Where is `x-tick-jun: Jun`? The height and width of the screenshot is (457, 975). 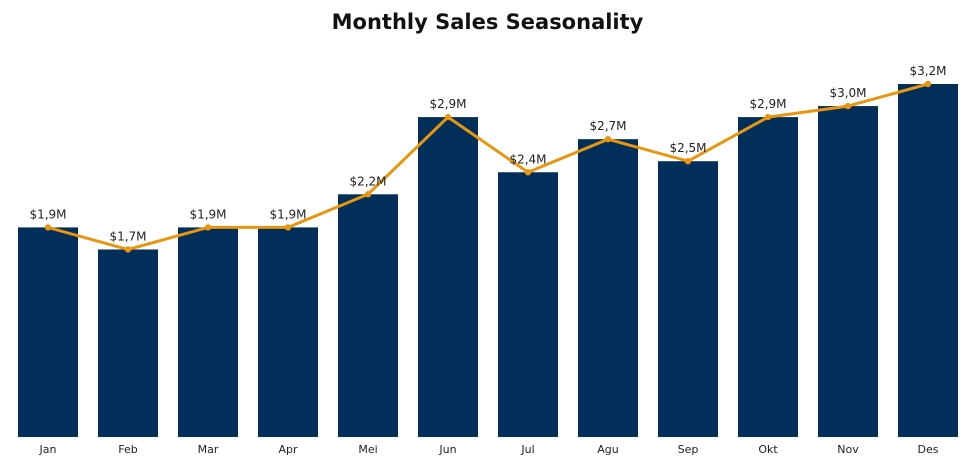
x-tick-jun: Jun is located at coordinates (447, 449).